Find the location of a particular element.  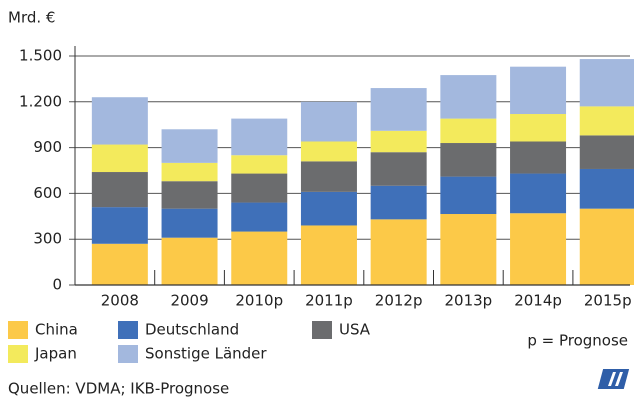

x-tick-label: 2010p is located at coordinates (259, 301).